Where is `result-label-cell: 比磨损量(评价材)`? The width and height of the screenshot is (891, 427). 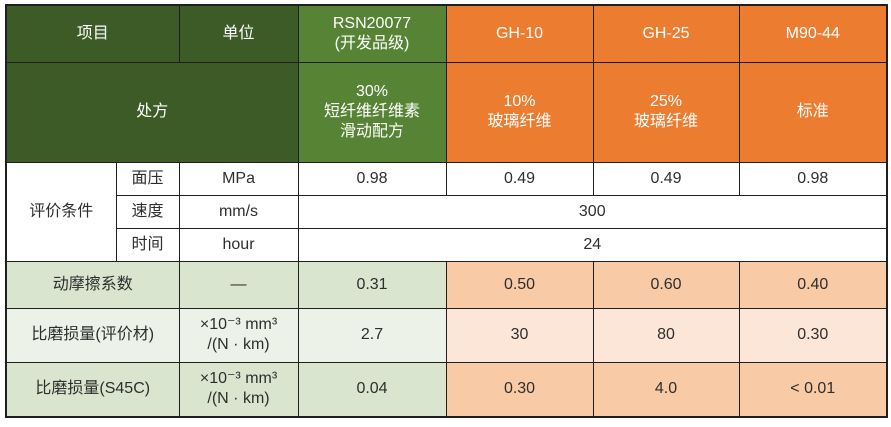 result-label-cell: 比磨损量(评价材) is located at coordinates (92, 335).